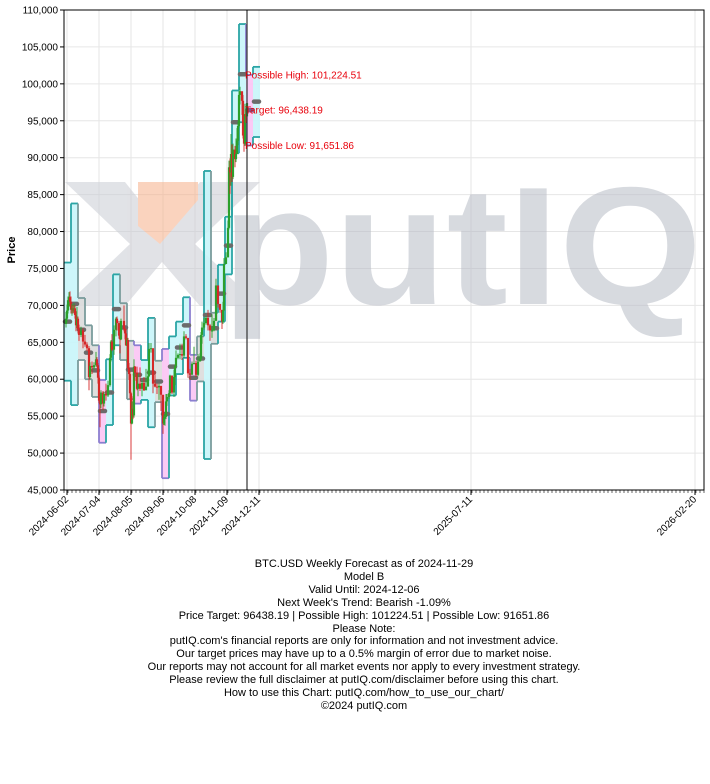 This screenshot has height=784, width=710. I want to click on forecast-annotation: Possible Low: 91,651.86, so click(299, 146).